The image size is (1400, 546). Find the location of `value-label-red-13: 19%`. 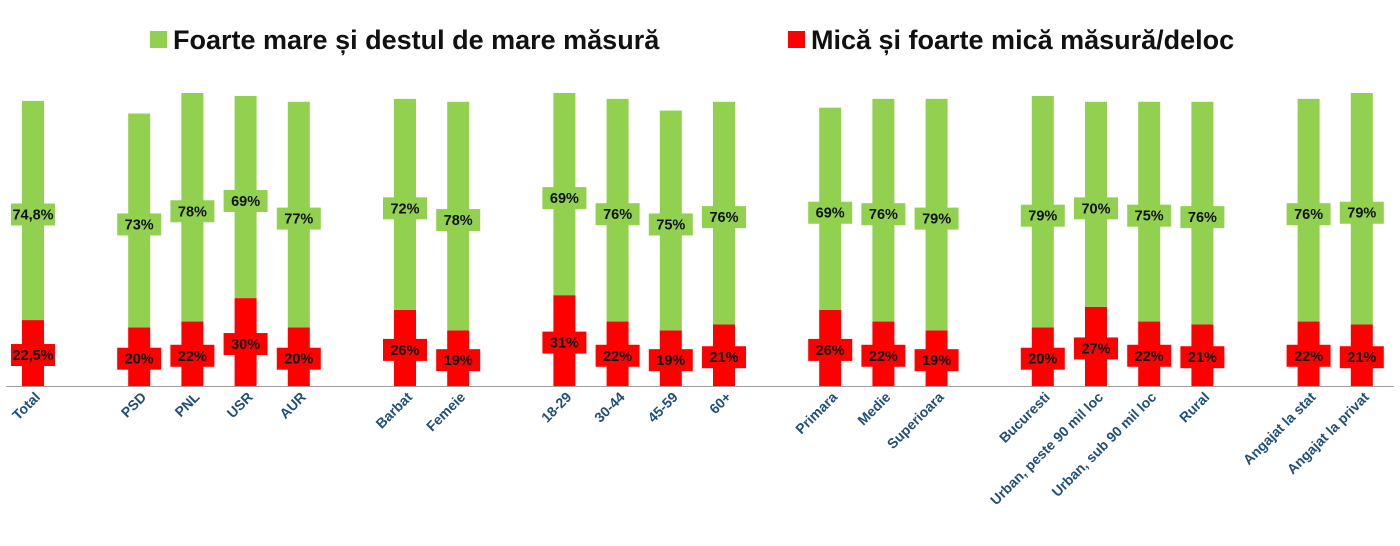

value-label-red-13: 19% is located at coordinates (936, 361).